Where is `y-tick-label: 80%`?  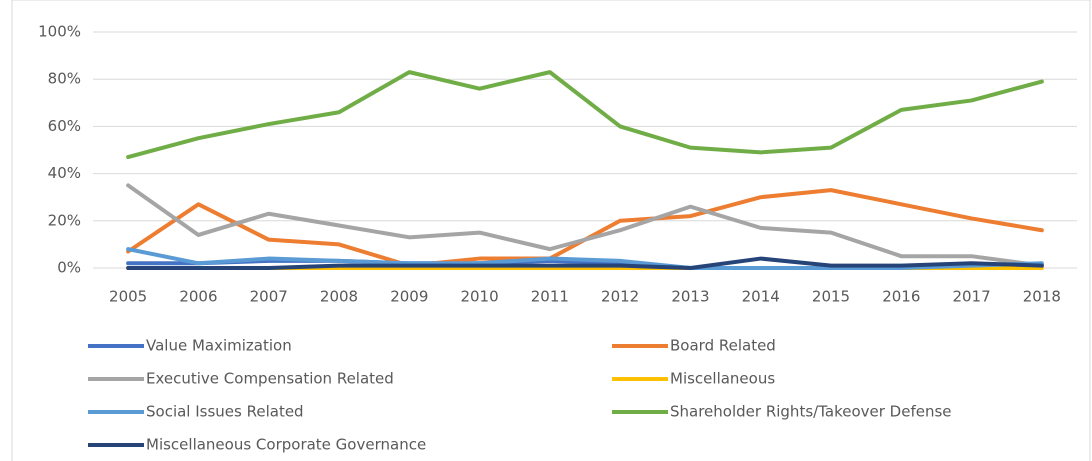 y-tick-label: 80% is located at coordinates (64, 79).